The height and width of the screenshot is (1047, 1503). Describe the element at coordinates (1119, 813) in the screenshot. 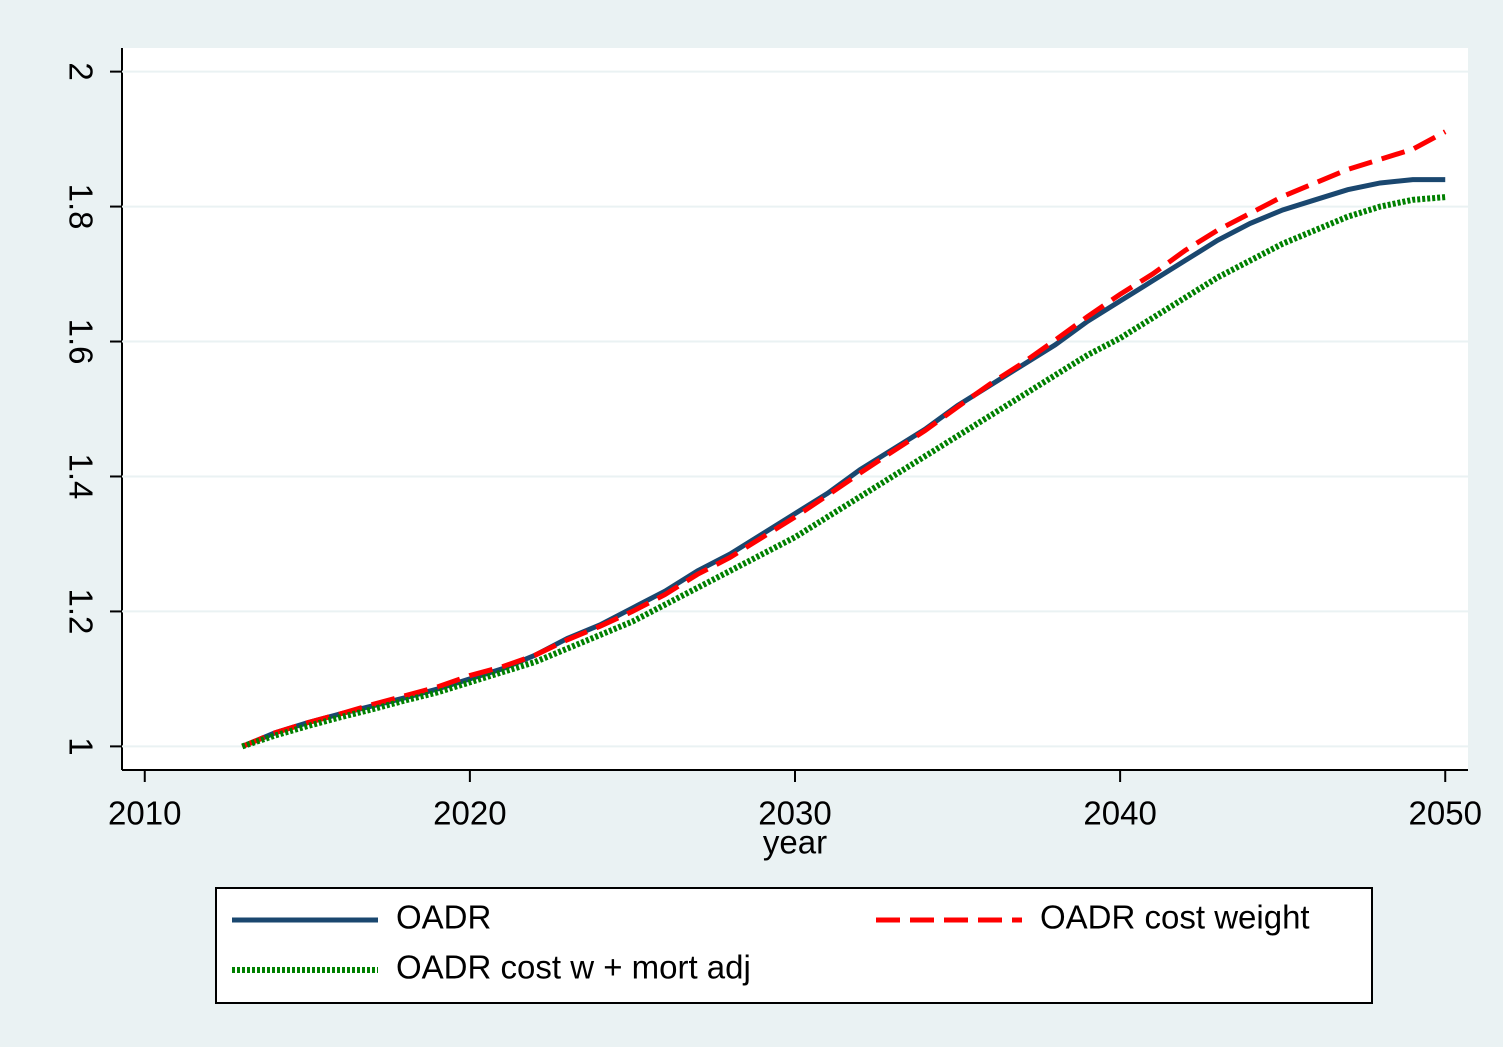

I see `x-tick-label: 2040` at that location.